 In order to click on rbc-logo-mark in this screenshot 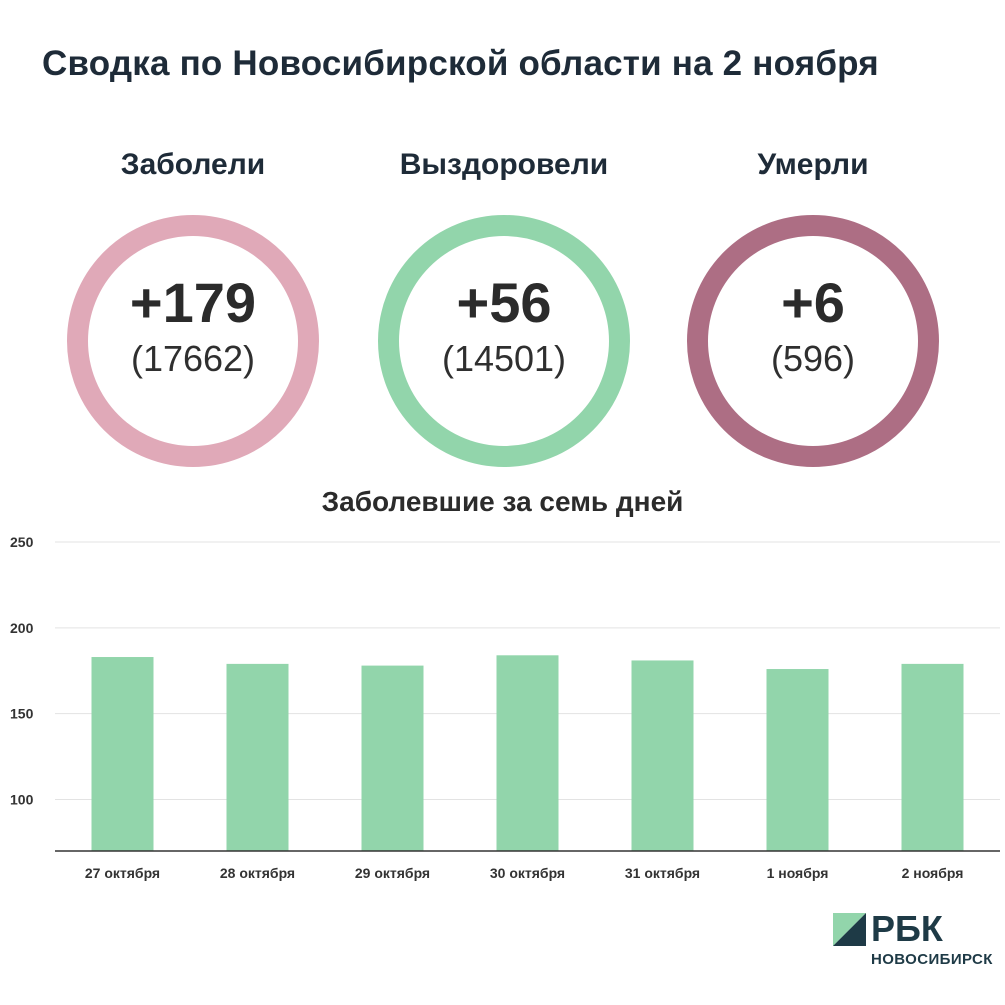, I will do `click(849, 929)`.